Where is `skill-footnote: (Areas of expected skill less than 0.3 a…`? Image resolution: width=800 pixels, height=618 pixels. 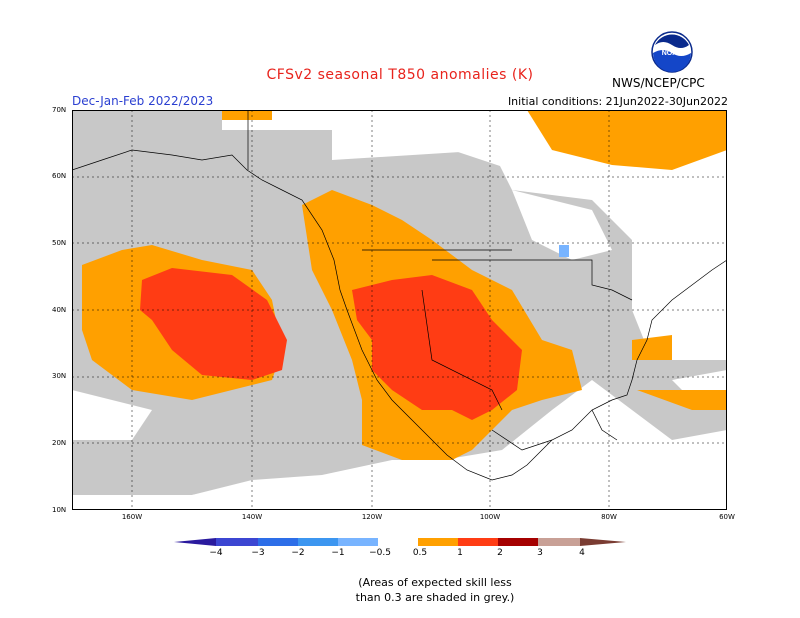
skill-footnote: (Areas of expected skill less than 0.3 a… is located at coordinates (400, 590).